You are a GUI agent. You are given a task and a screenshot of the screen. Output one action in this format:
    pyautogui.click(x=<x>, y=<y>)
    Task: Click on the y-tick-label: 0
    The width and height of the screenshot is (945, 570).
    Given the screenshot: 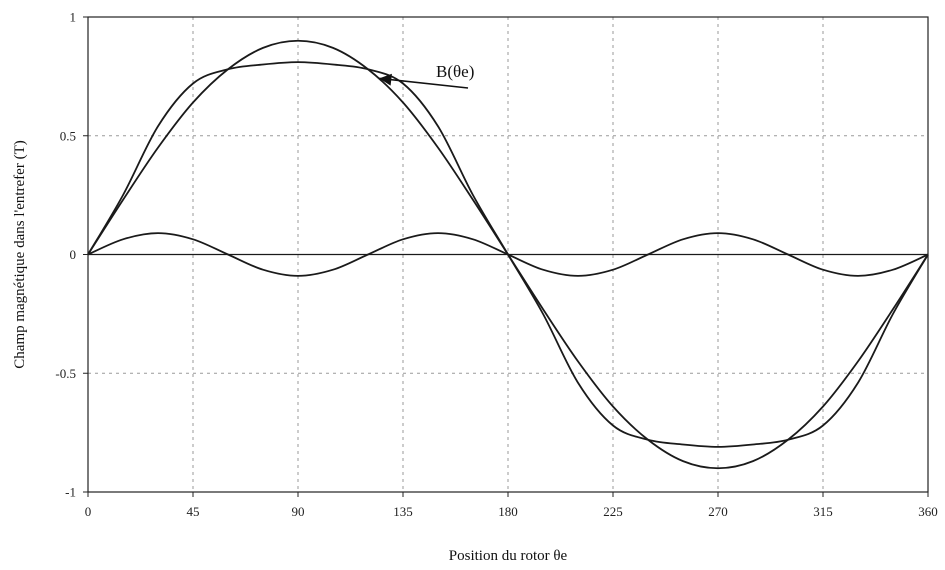 What is the action you would take?
    pyautogui.click(x=73, y=254)
    